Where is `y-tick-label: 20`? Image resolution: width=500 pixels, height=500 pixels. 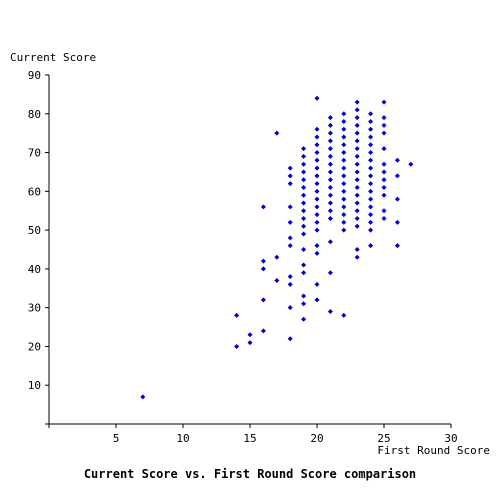
y-tick-label: 20 is located at coordinates (34, 346).